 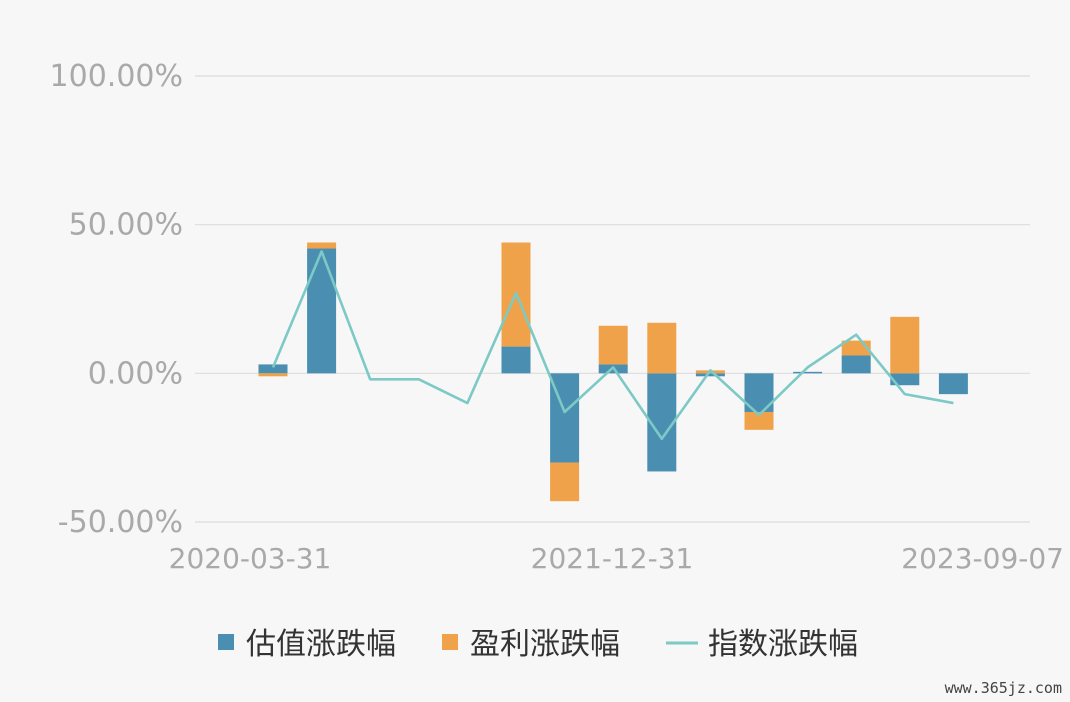 What do you see at coordinates (116, 299) in the screenshot?
I see `y-axis-ticks: 100.00% 50.00% 0.00% -50.00%` at bounding box center [116, 299].